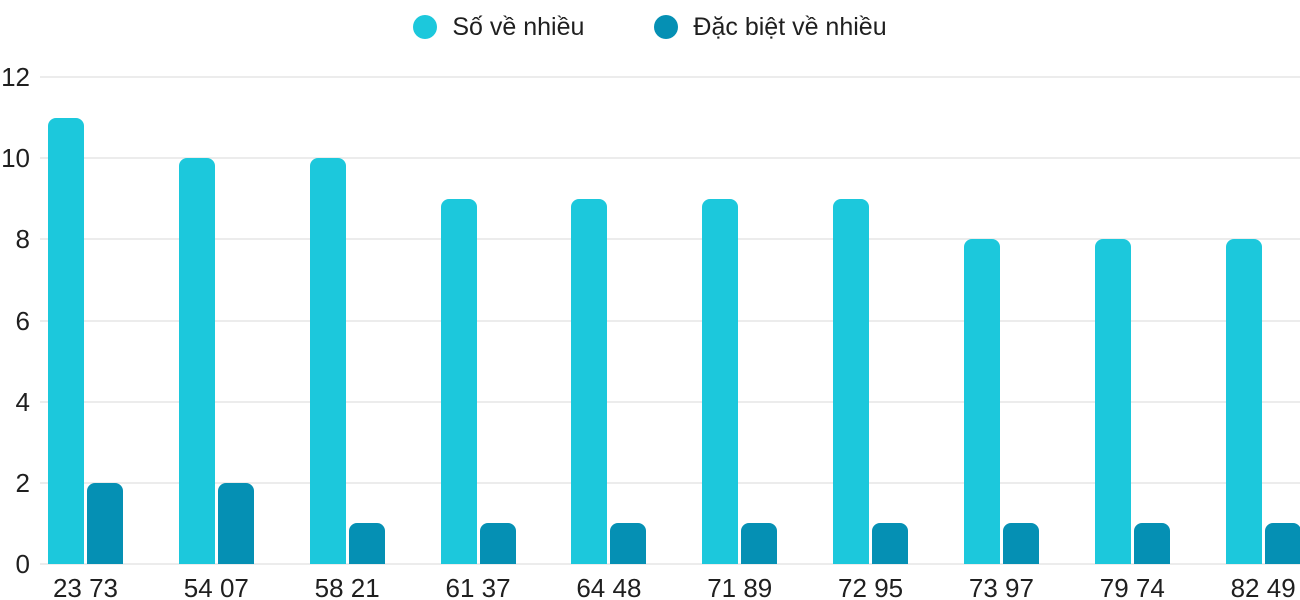  Describe the element at coordinates (347, 586) in the screenshot. I see `x-tick-label: 58 21` at that location.